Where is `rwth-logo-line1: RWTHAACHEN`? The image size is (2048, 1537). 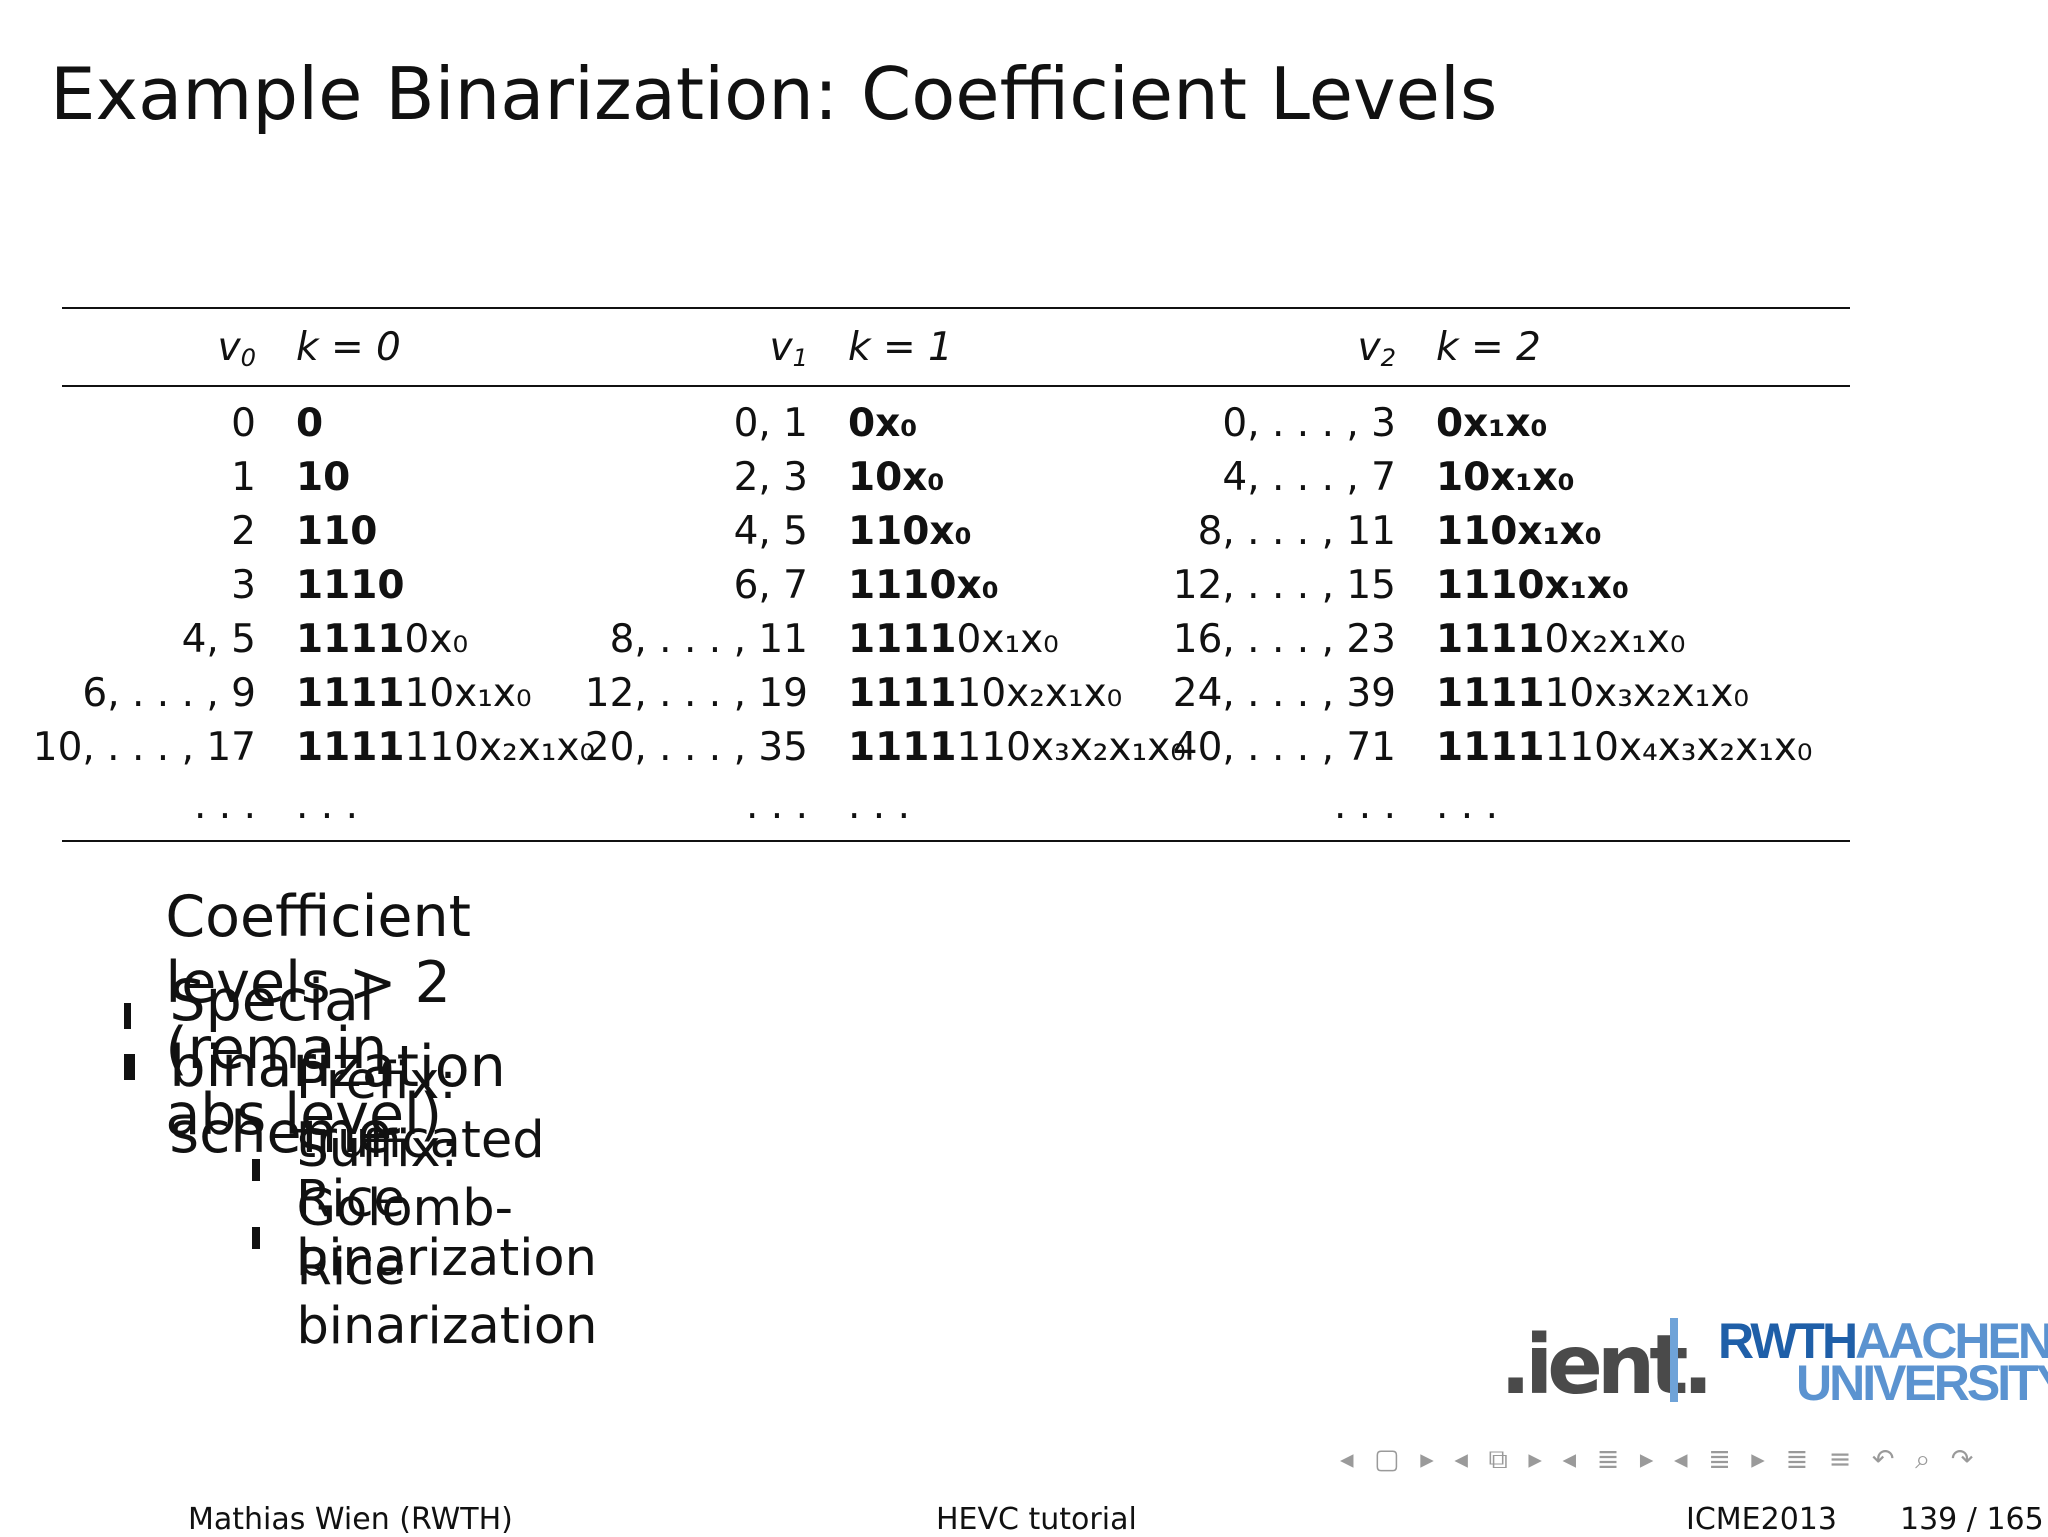 rwth-logo-line1: RWTHAACHEN is located at coordinates (1883, 1341).